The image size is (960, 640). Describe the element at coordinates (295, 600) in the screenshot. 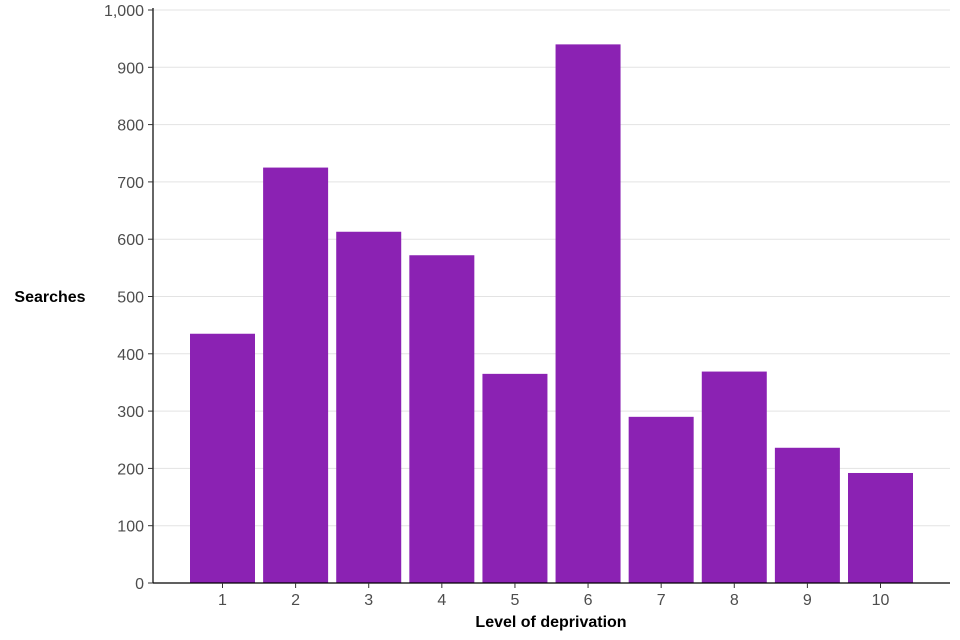

I see `x-tick-label: 2` at that location.